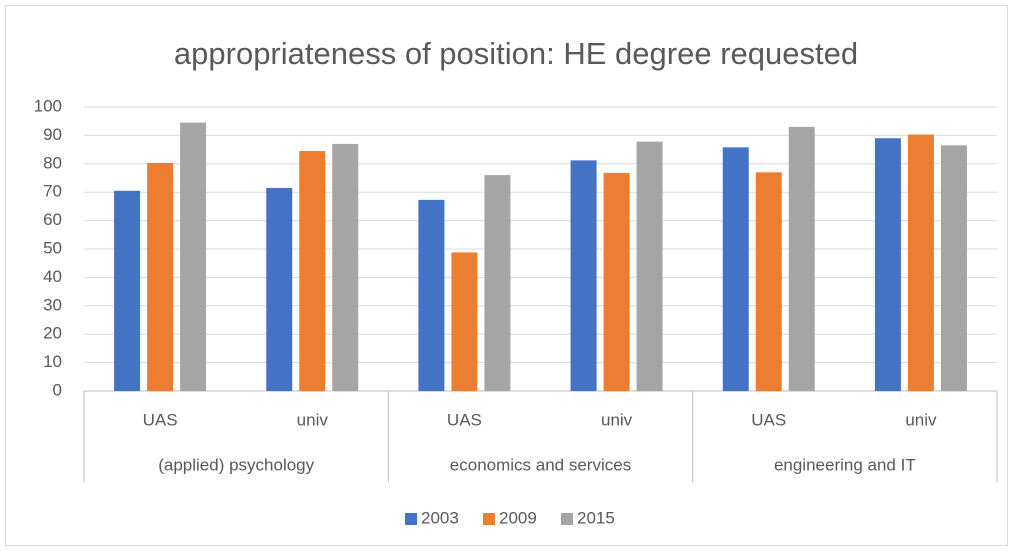  What do you see at coordinates (52, 276) in the screenshot?
I see `y-tick-label: 40` at bounding box center [52, 276].